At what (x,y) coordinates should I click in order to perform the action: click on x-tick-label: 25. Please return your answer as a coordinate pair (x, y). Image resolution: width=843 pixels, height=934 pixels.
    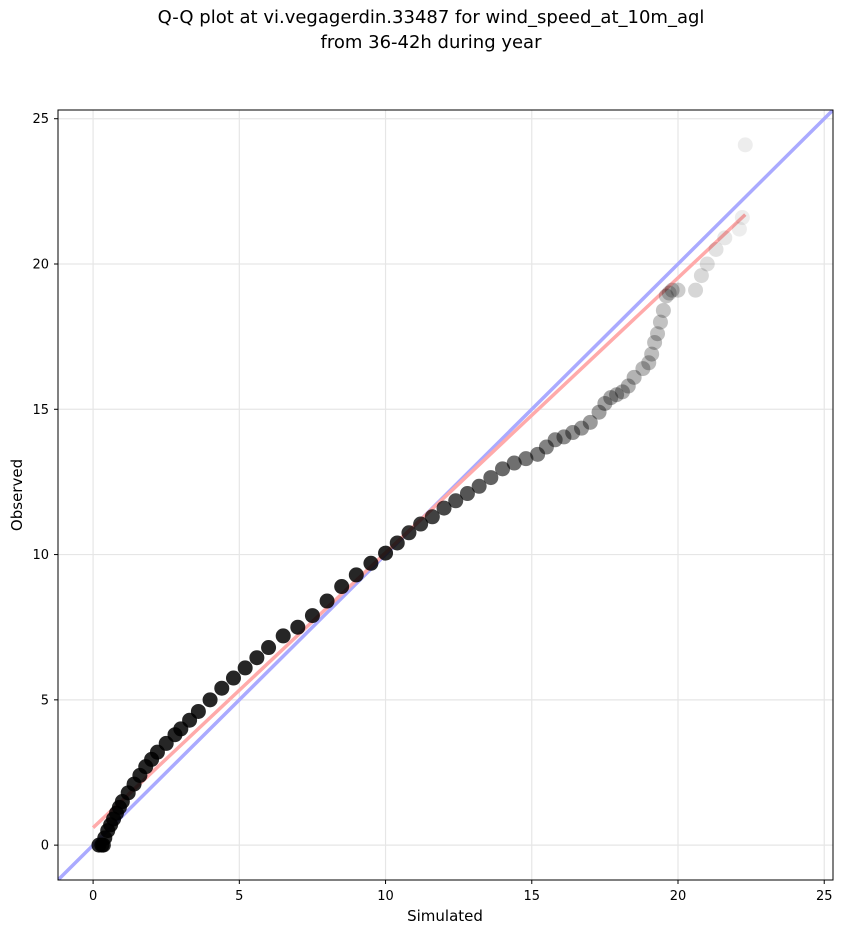
    Looking at the image, I should click on (824, 896).